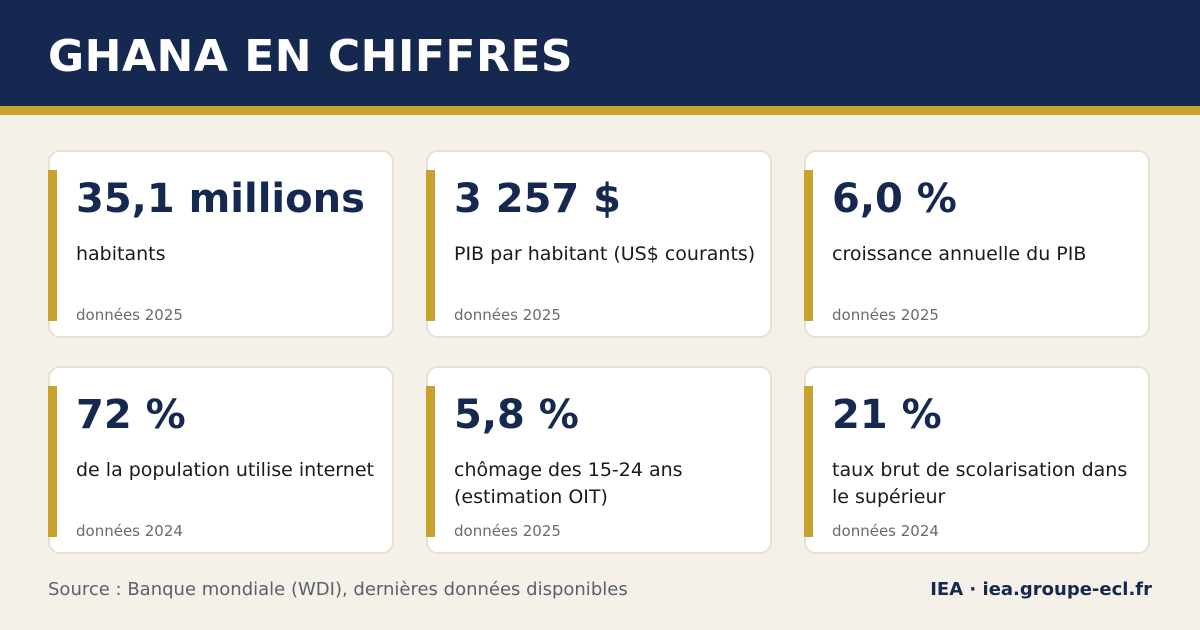 This screenshot has height=630, width=1200. I want to click on stat-card-population: 35,1 millions habitants données 2025, so click(221, 244).